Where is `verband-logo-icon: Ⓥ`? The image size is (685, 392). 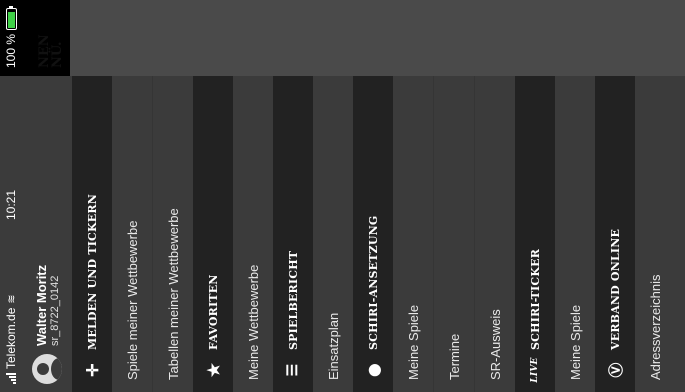
verband-logo-icon: Ⓥ is located at coordinates (615, 370).